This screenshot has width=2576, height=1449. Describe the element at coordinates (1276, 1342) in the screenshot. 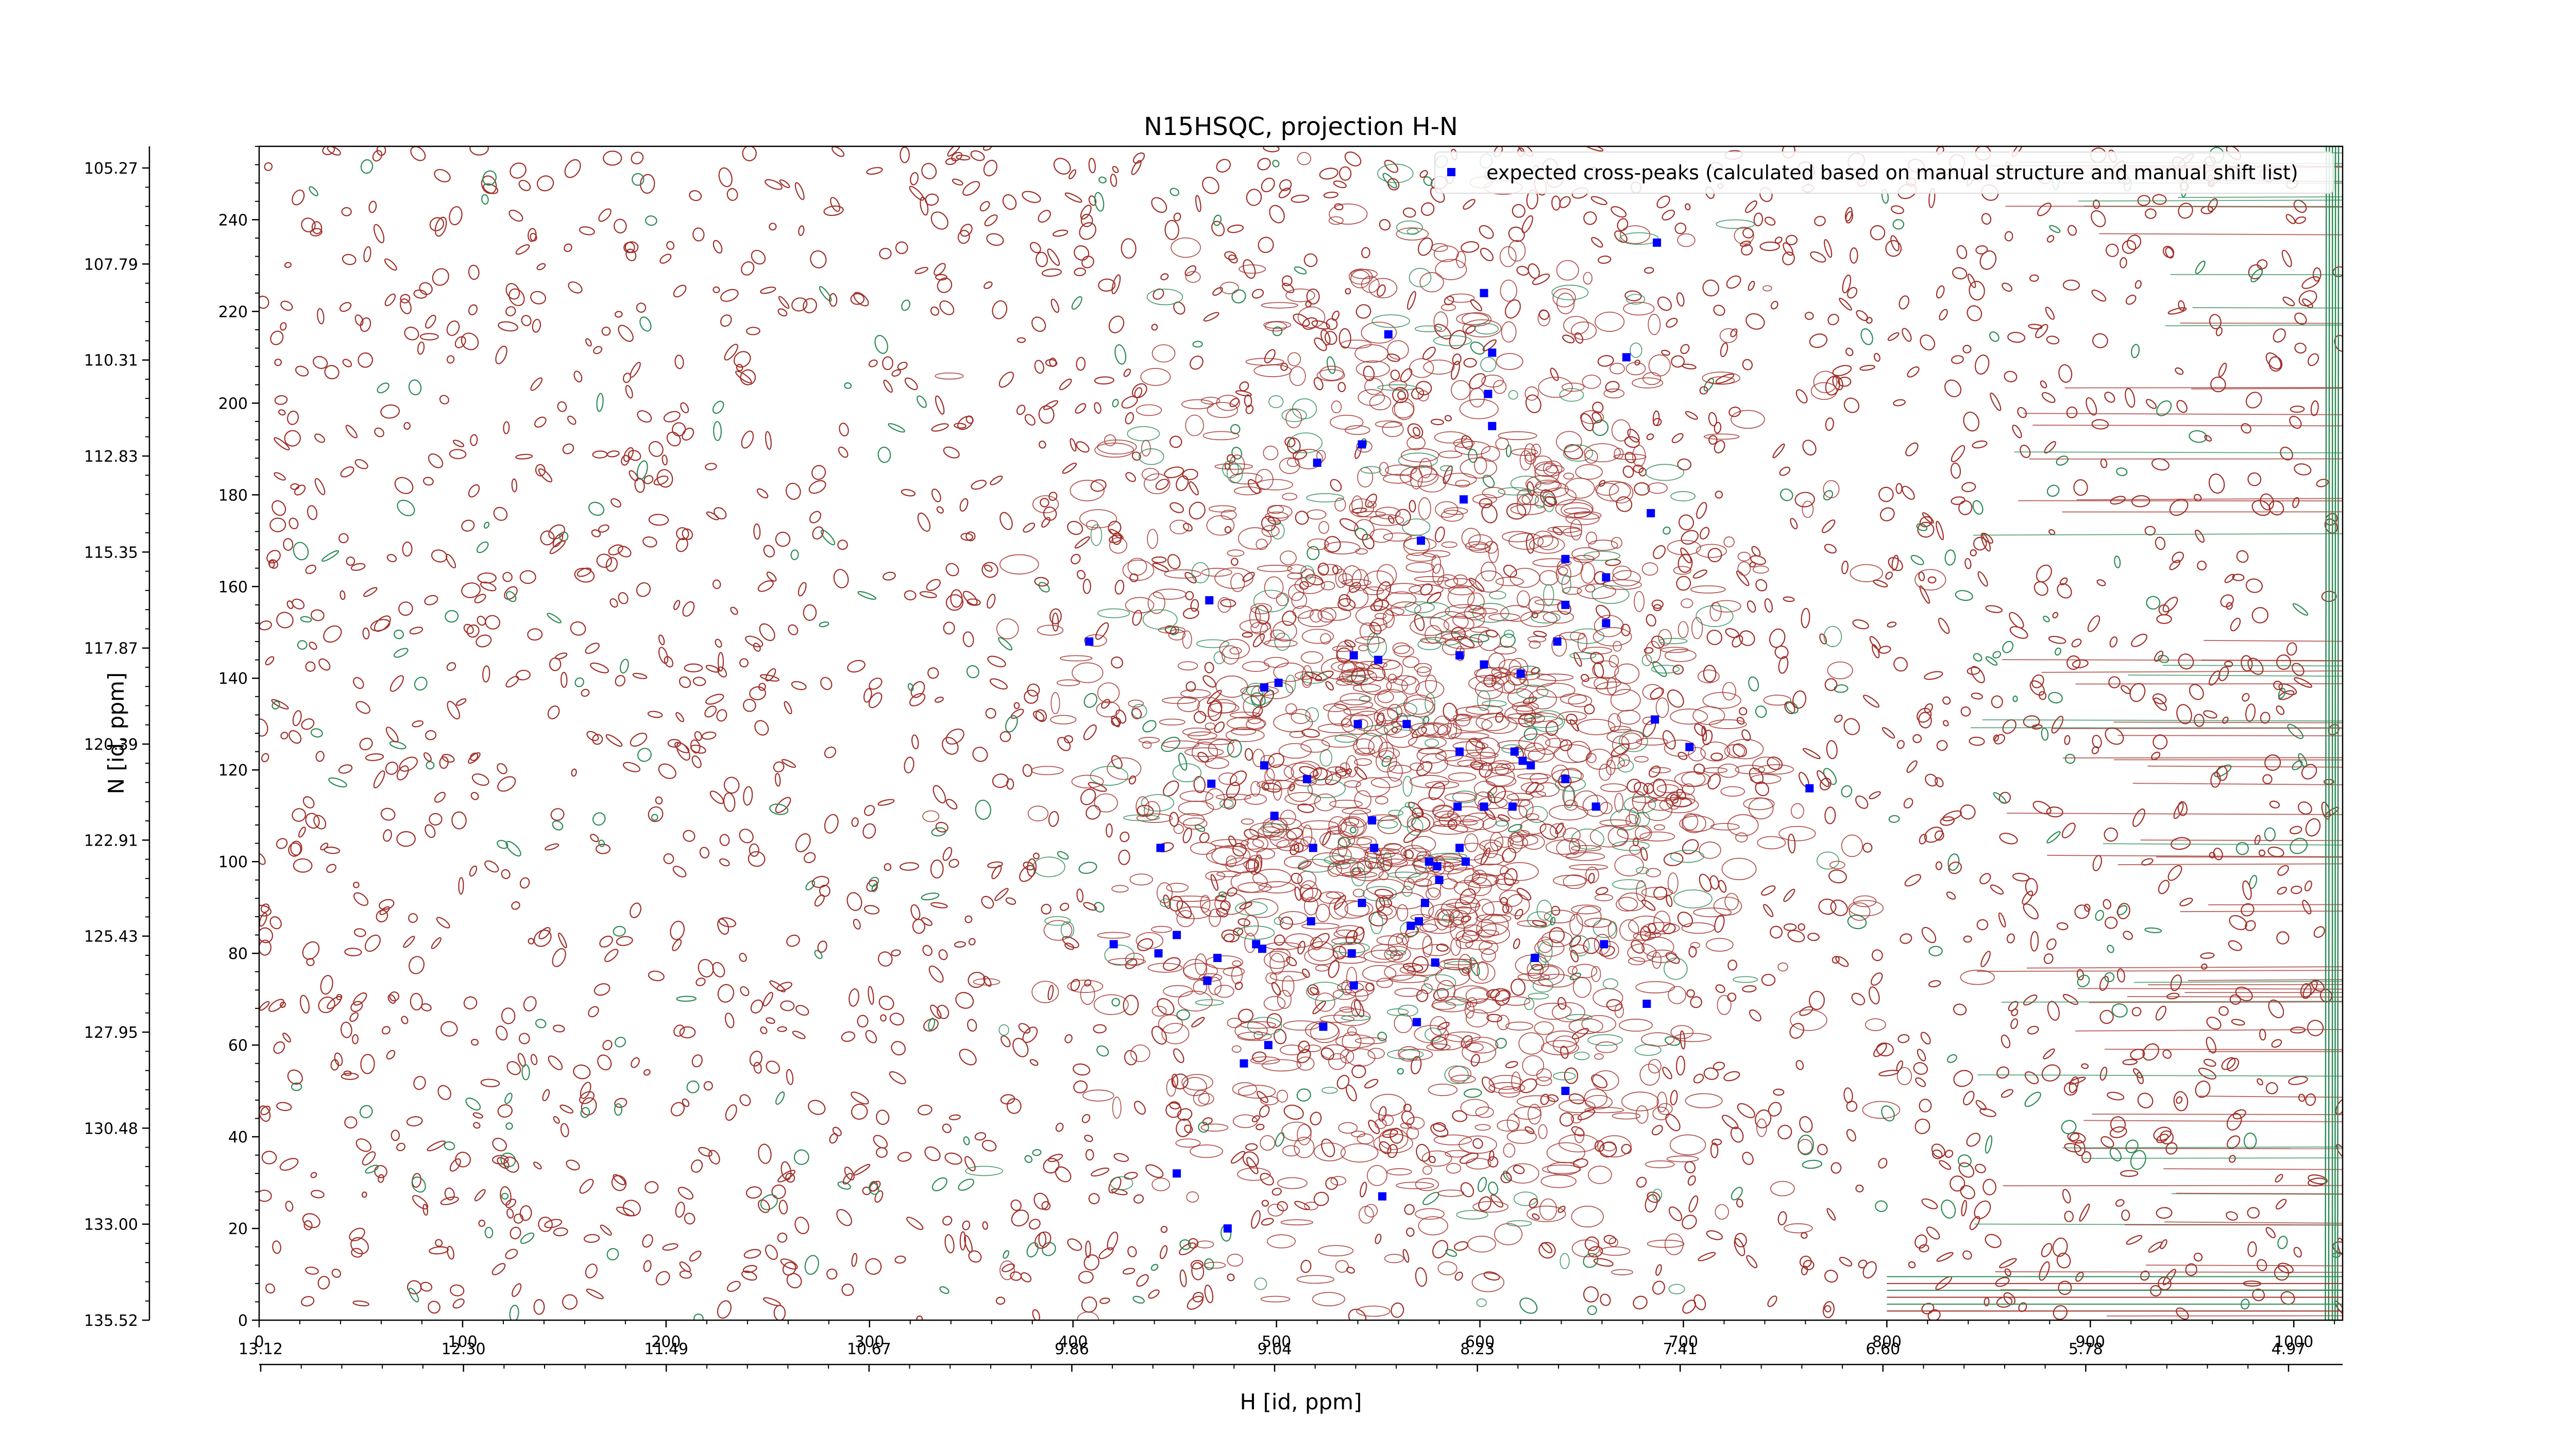

I see `x-tick-label: 500` at that location.